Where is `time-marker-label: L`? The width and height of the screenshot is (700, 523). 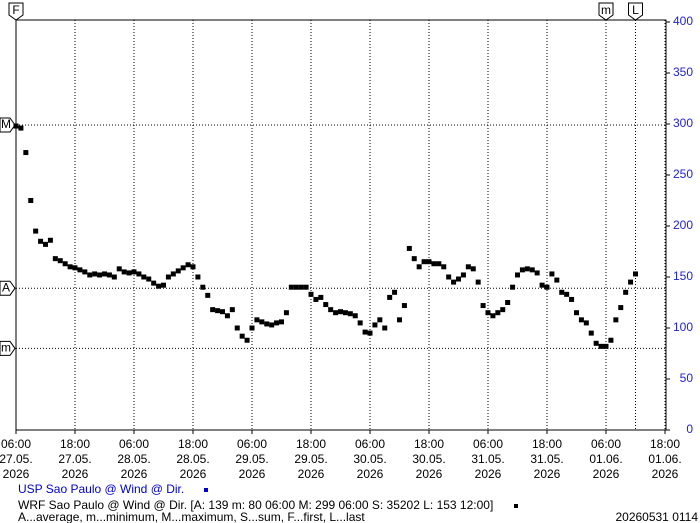
time-marker-label: L is located at coordinates (635, 10).